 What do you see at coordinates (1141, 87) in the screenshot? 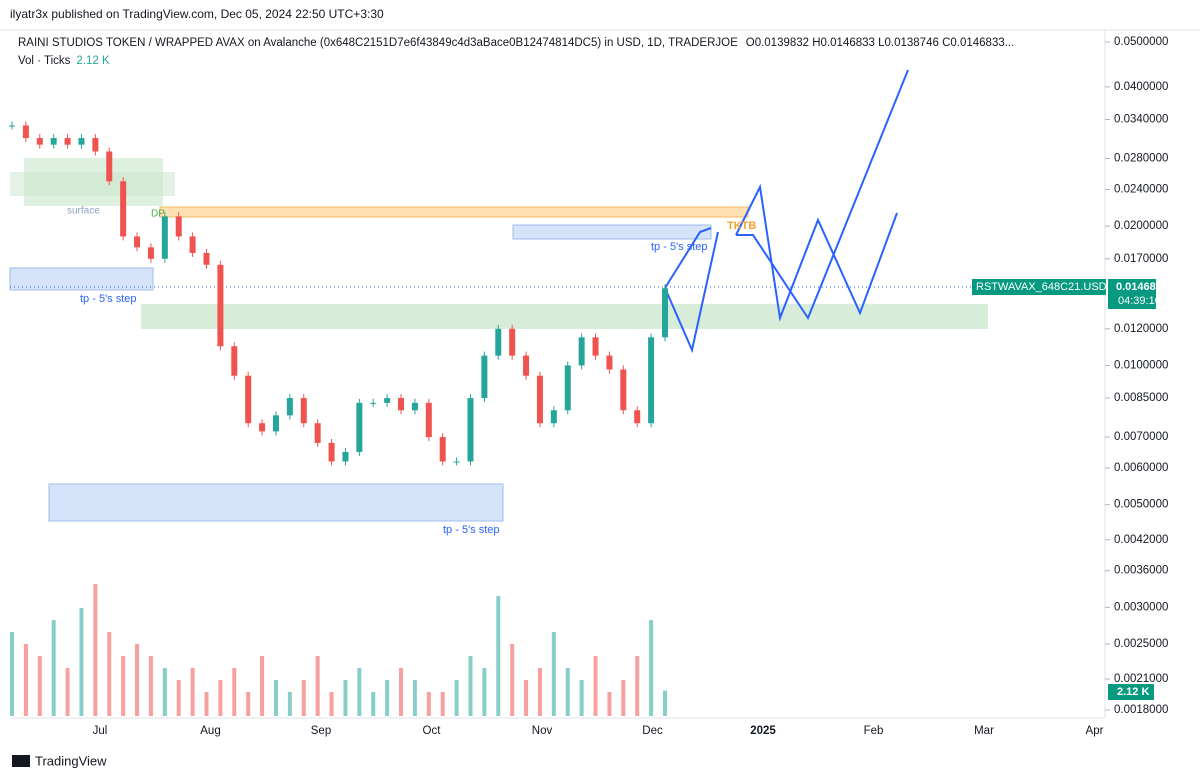
I see `y-tick-label: 0.0400000` at bounding box center [1141, 87].